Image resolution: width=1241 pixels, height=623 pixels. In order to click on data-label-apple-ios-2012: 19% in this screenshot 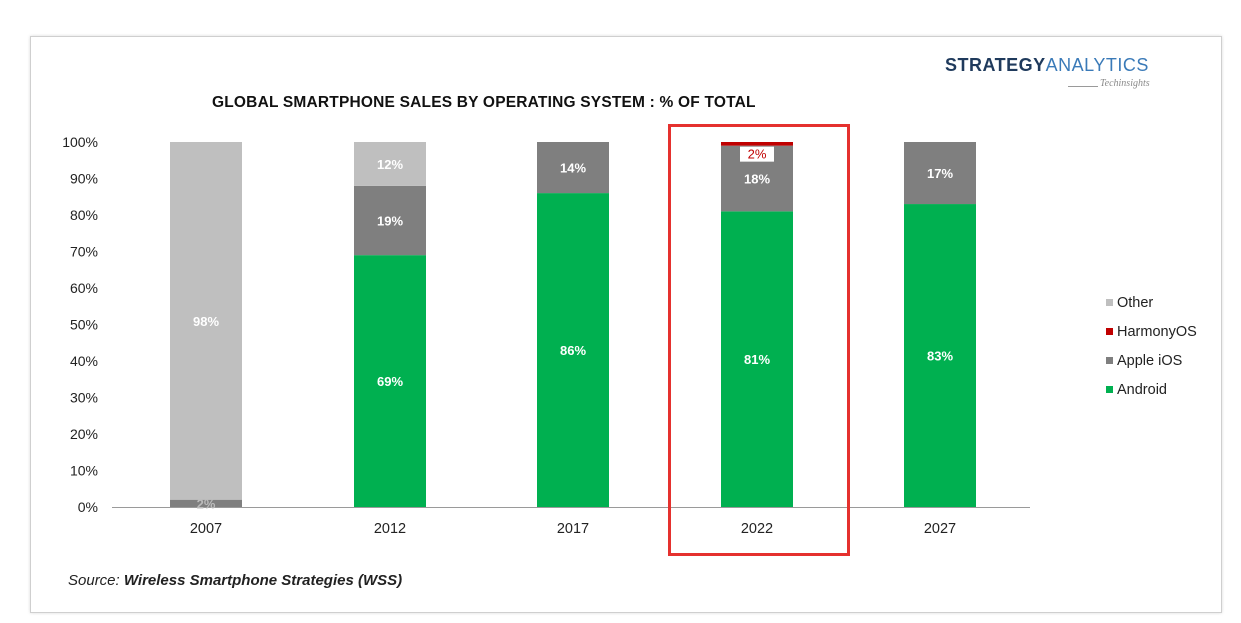, I will do `click(390, 220)`.